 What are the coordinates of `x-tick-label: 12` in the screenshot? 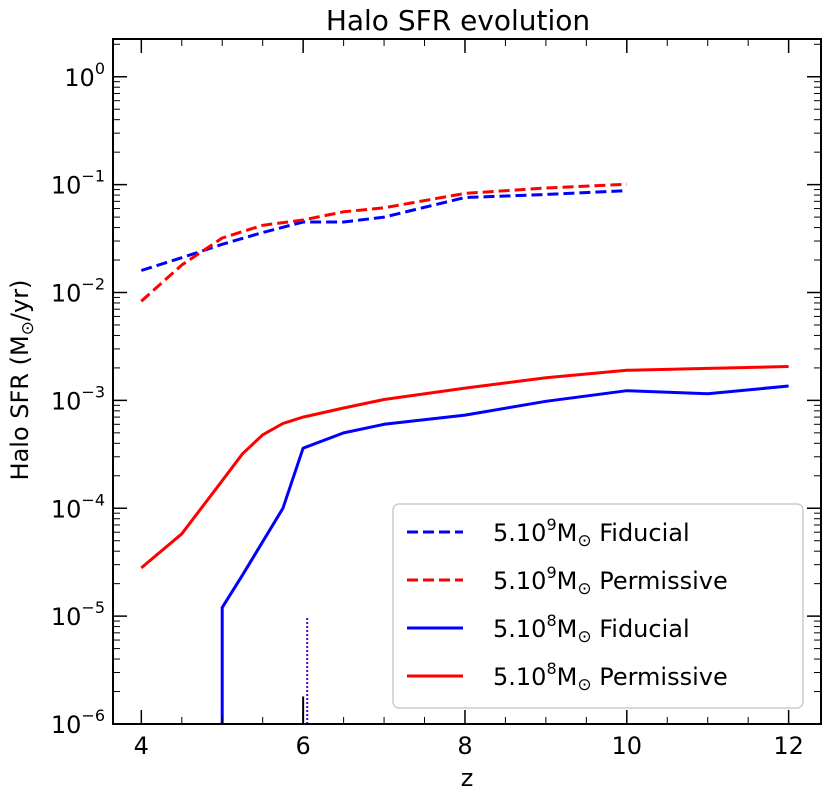 It's located at (788, 746).